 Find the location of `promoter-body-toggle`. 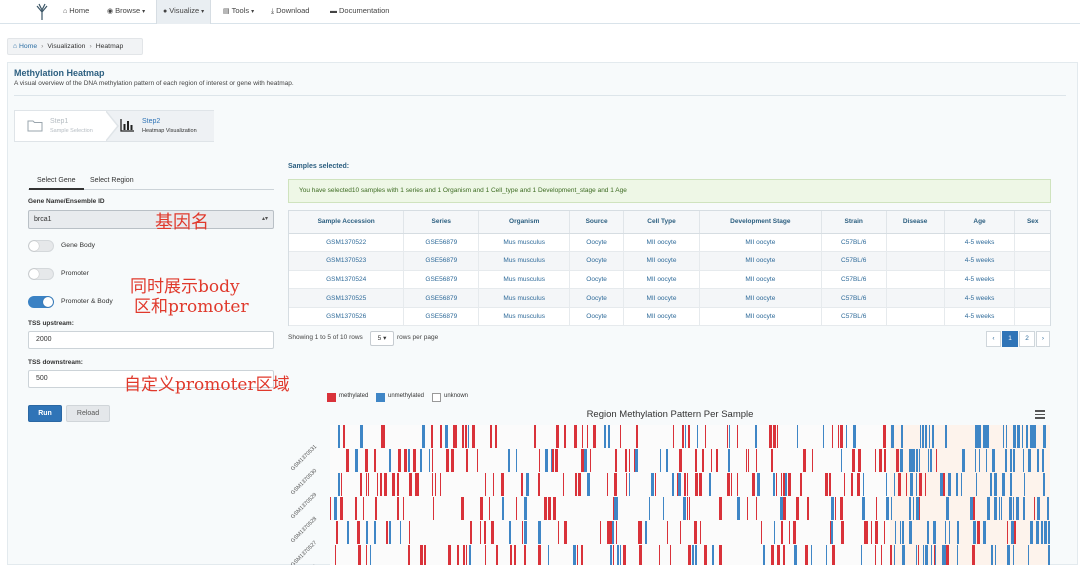

promoter-body-toggle is located at coordinates (41, 302).